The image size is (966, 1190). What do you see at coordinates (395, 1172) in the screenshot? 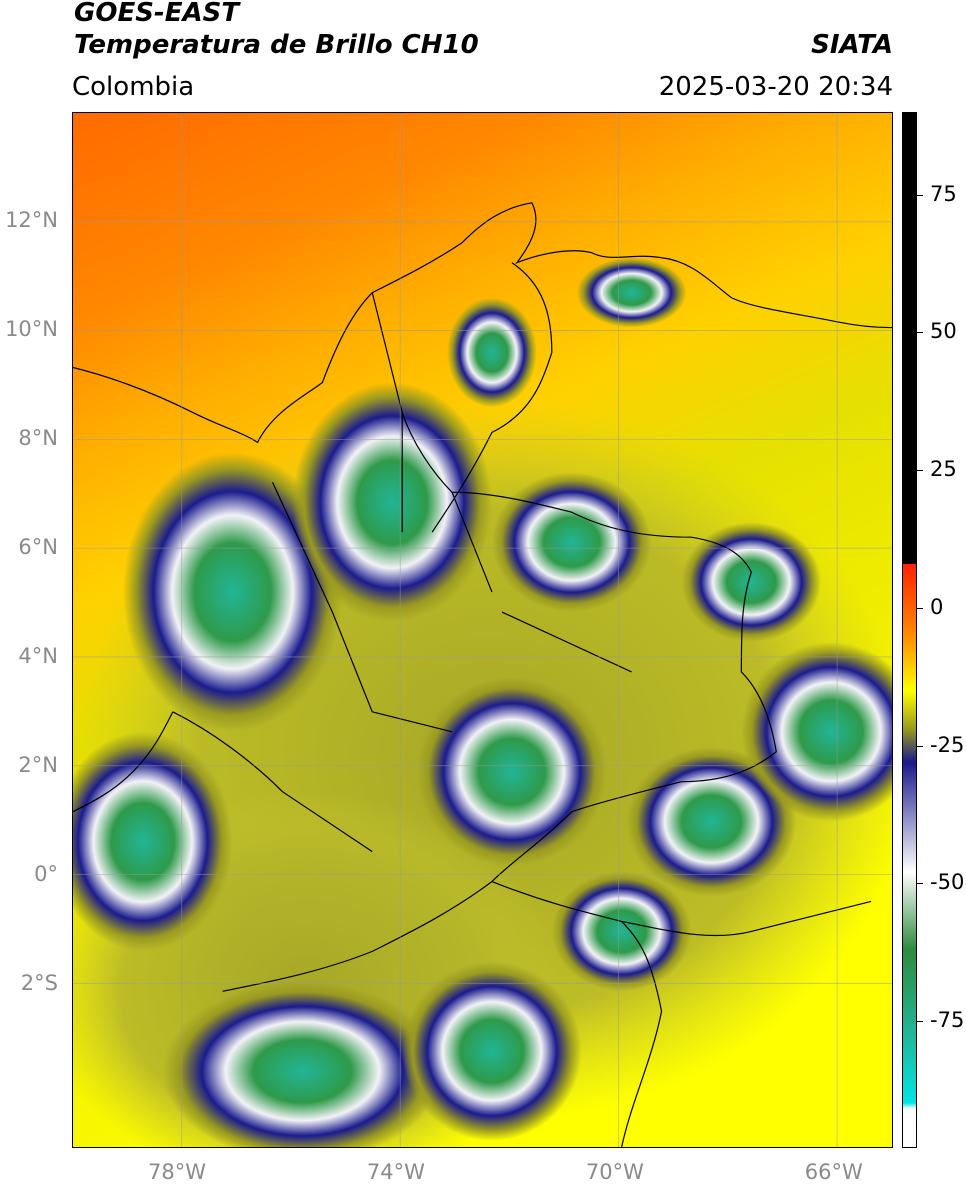
I see `lon-tick-label: 74°W` at bounding box center [395, 1172].